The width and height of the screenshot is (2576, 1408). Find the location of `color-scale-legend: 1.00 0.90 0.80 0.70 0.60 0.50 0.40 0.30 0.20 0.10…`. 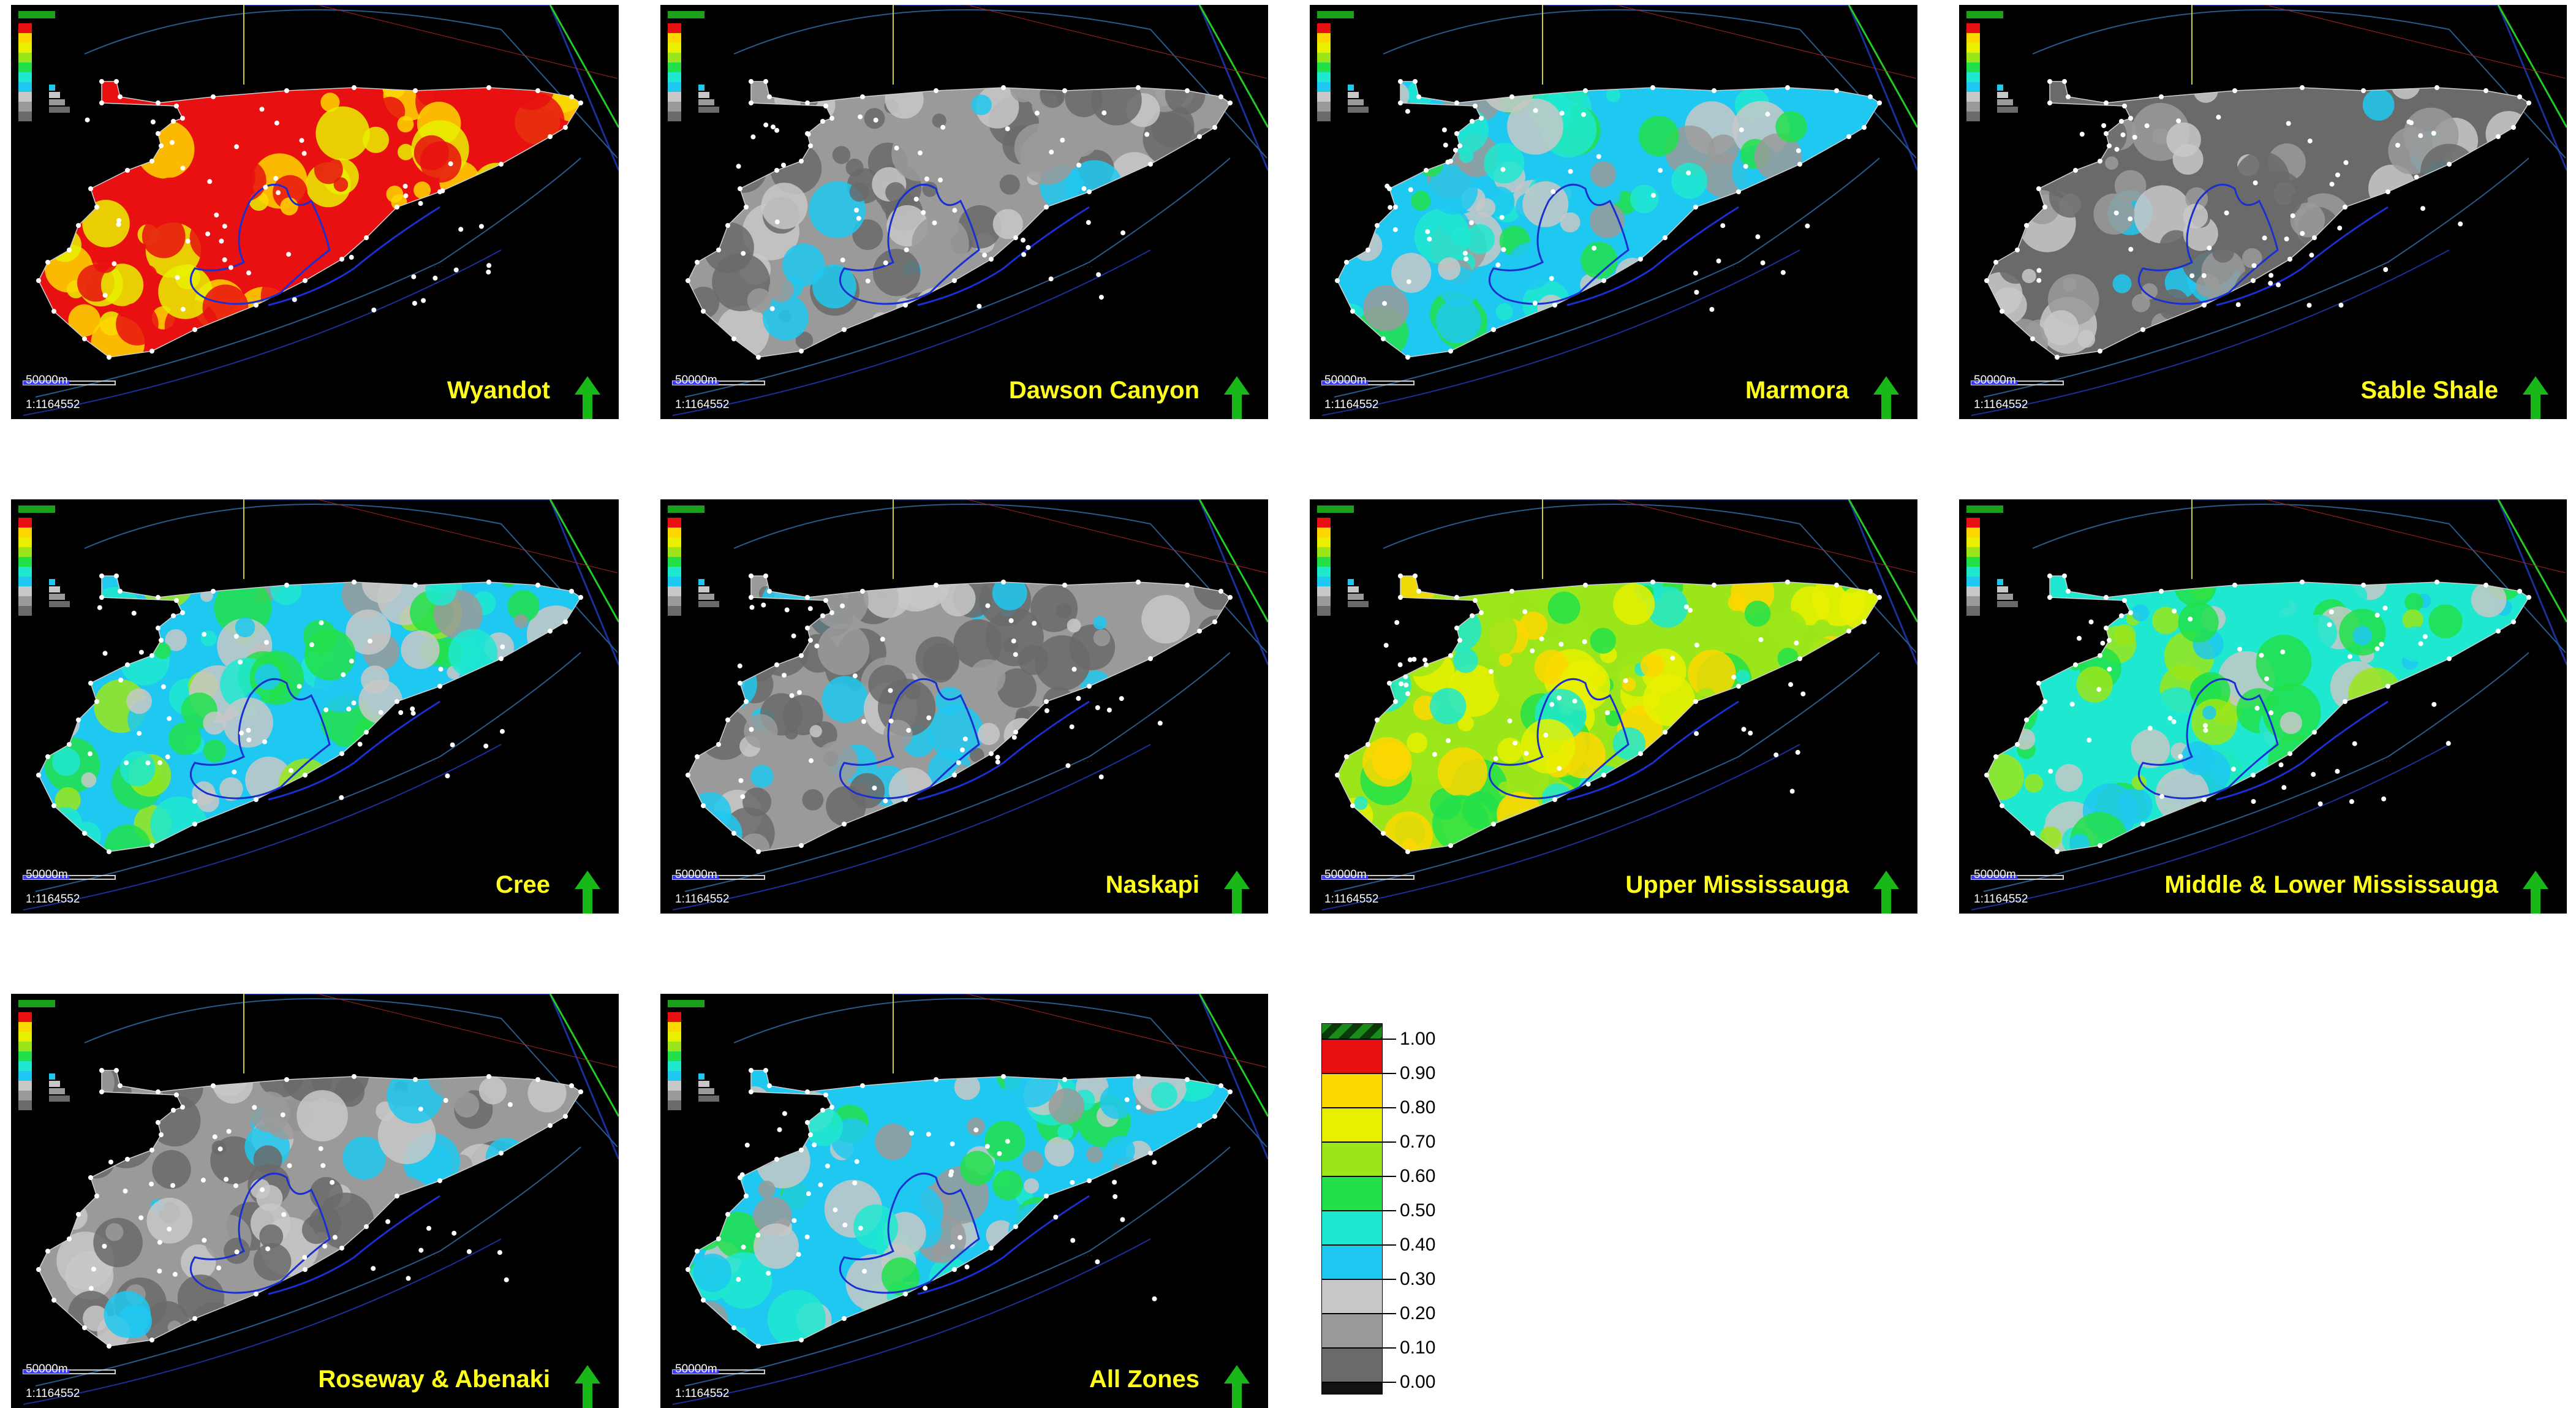

color-scale-legend: 1.00 0.90 0.80 0.70 0.60 0.50 0.40 0.30 0.20 0.10… is located at coordinates (1385, 1212).